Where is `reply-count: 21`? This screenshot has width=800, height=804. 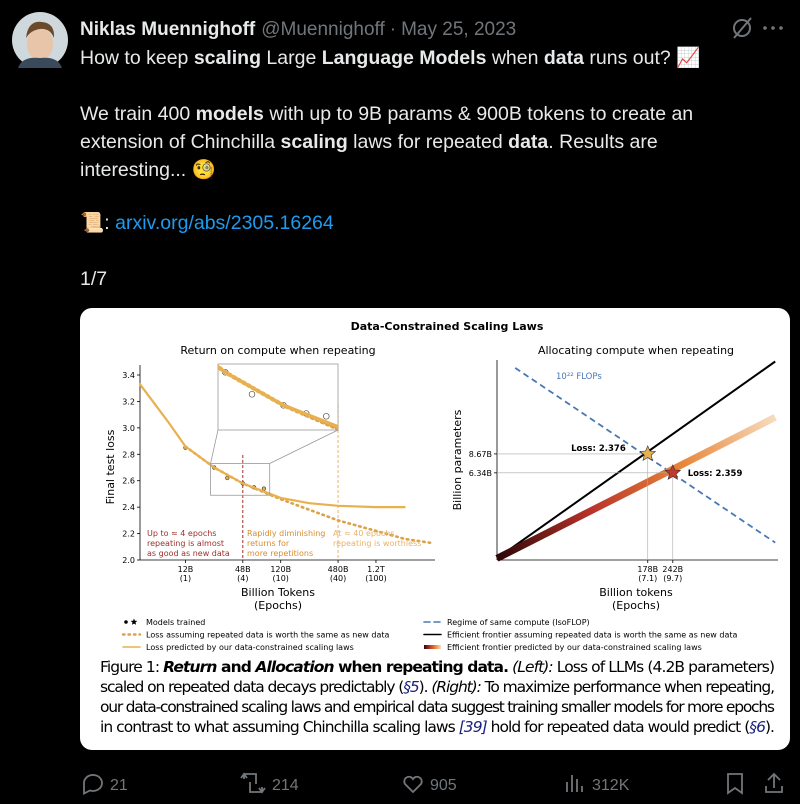 reply-count: 21 is located at coordinates (119, 785).